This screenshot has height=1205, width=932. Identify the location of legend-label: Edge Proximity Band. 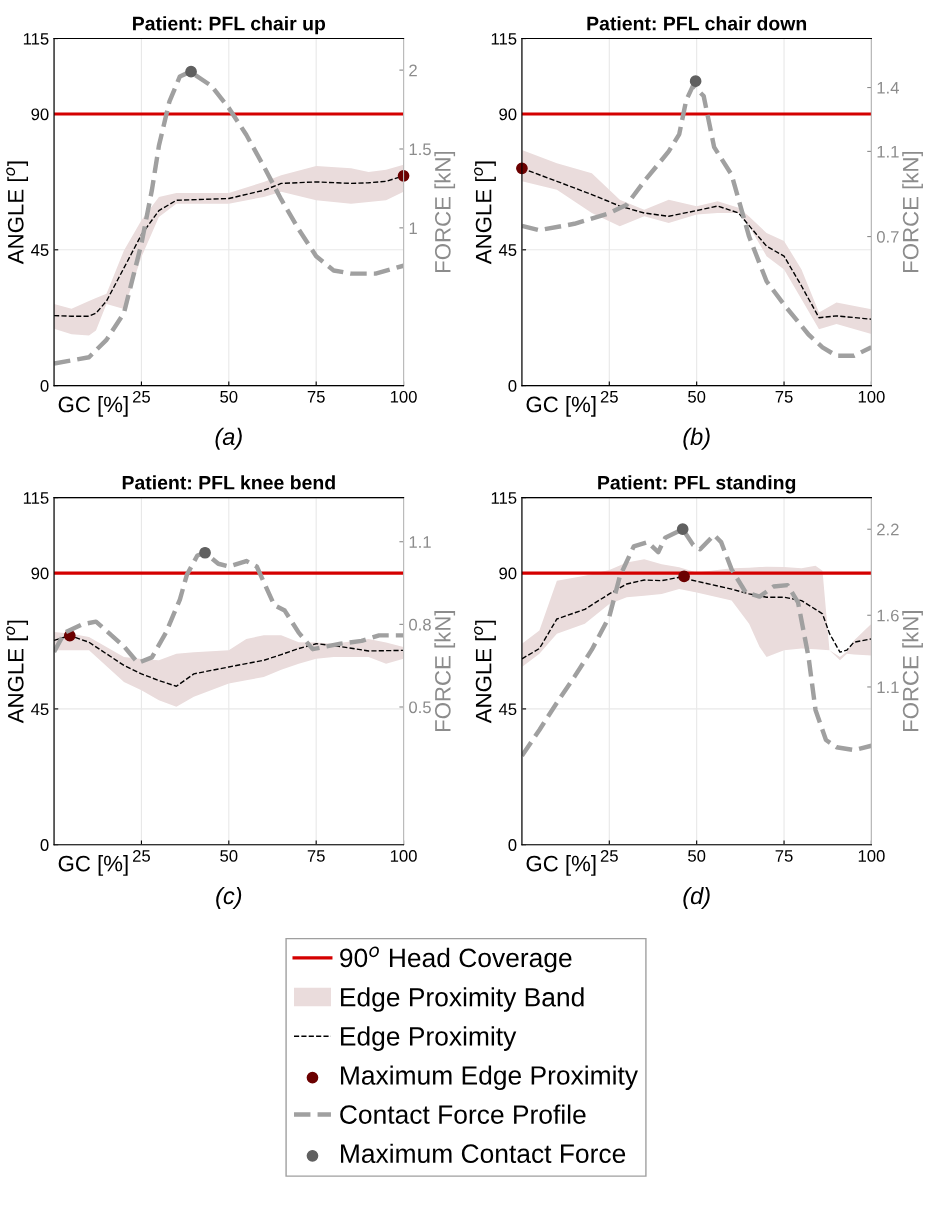
(462, 999).